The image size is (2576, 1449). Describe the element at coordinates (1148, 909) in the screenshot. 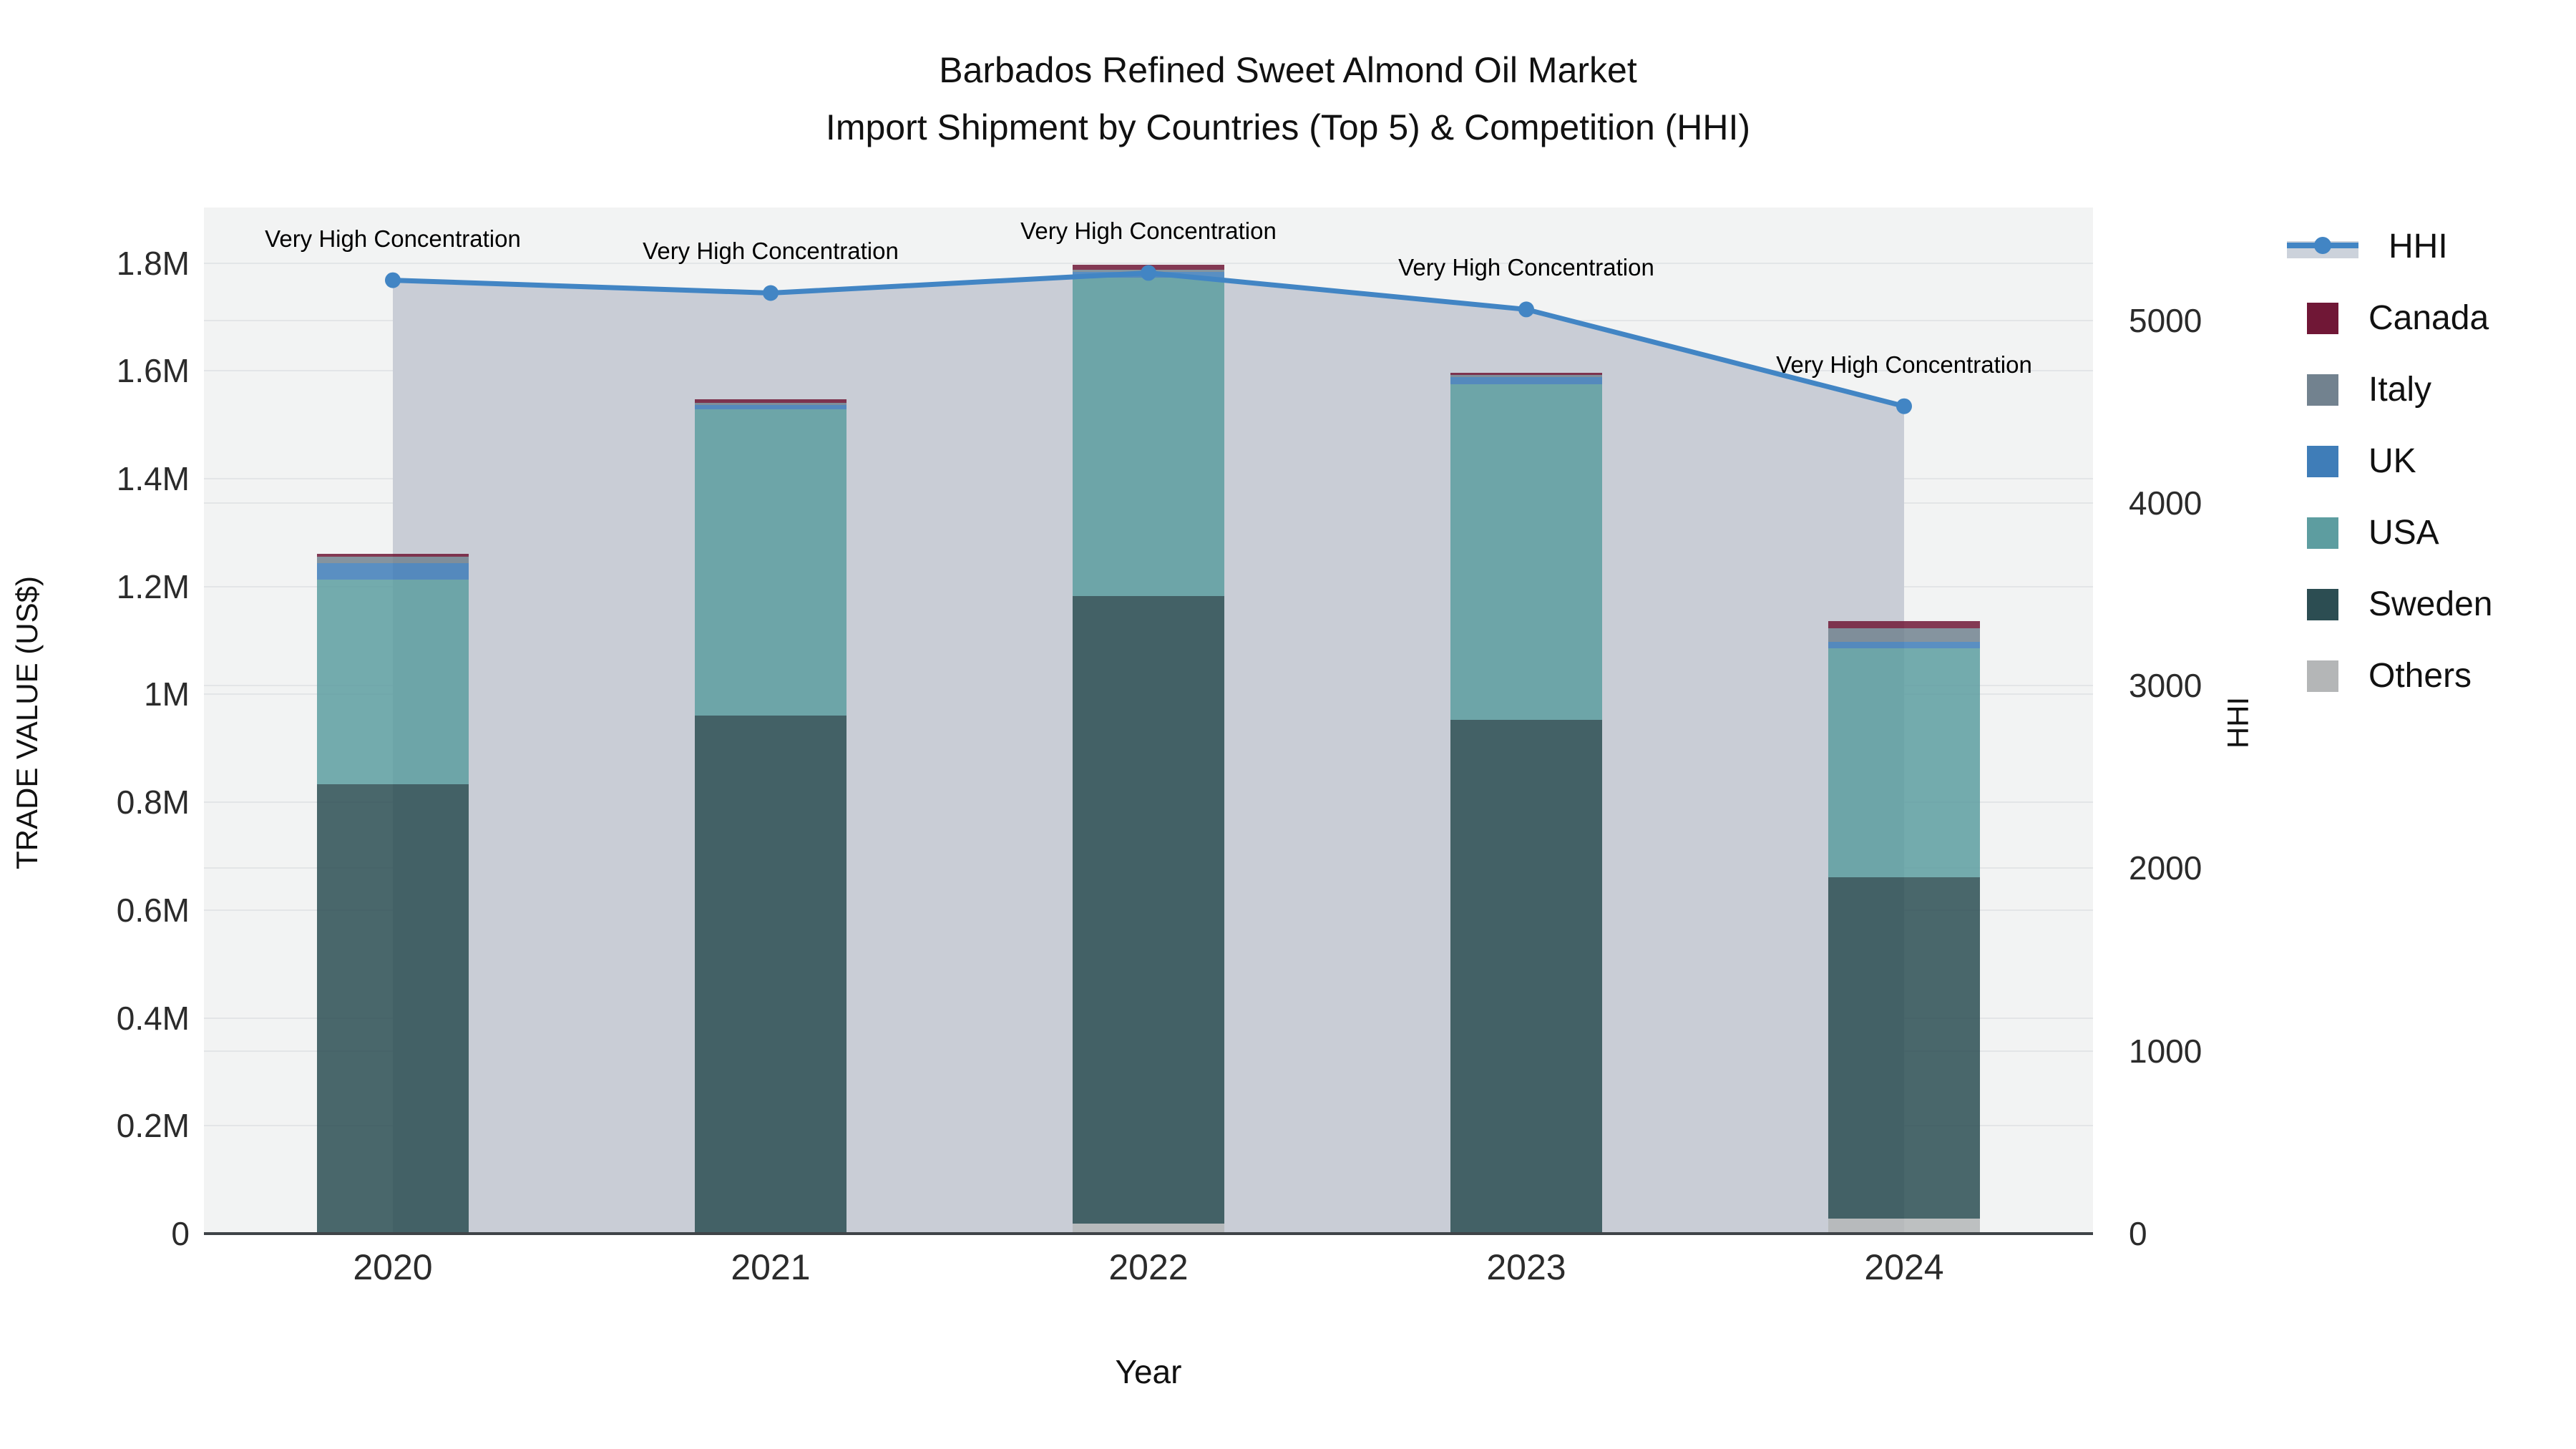

I see `bar-segment-sweden-2022` at that location.